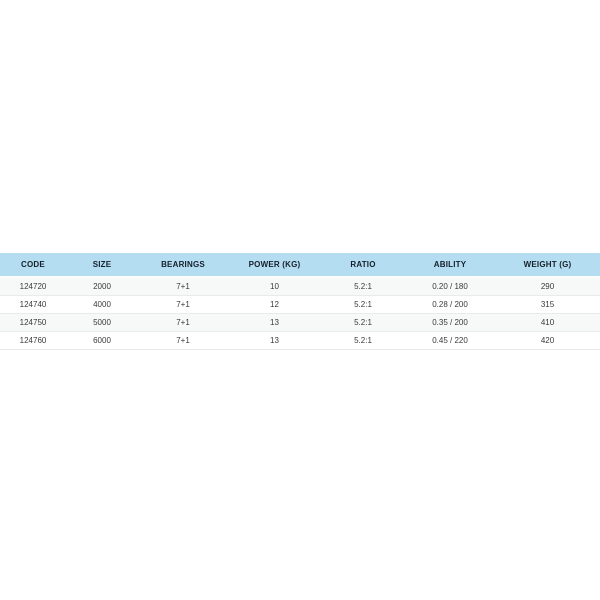 The height and width of the screenshot is (600, 600). Describe the element at coordinates (33, 340) in the screenshot. I see `table-cell: 124760` at that location.